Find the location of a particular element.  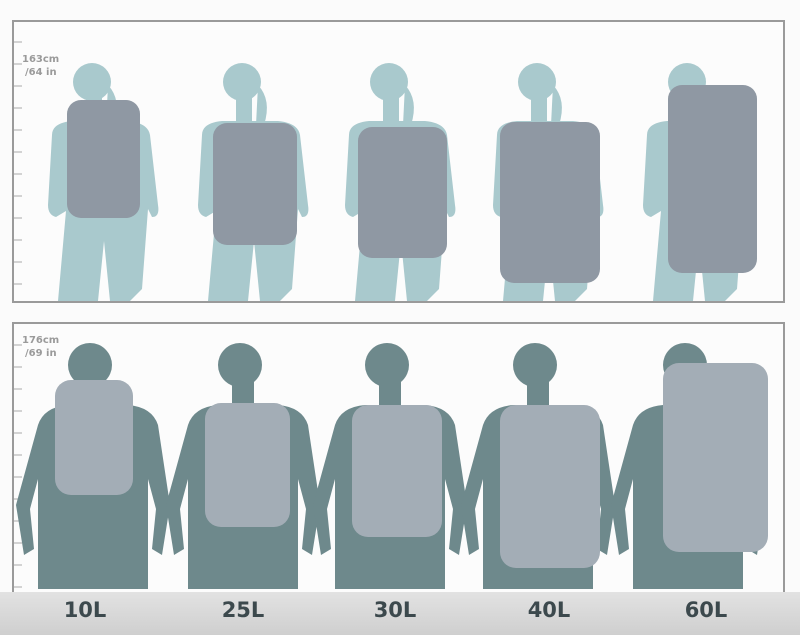

size-label-bar is located at coordinates (400, 613).